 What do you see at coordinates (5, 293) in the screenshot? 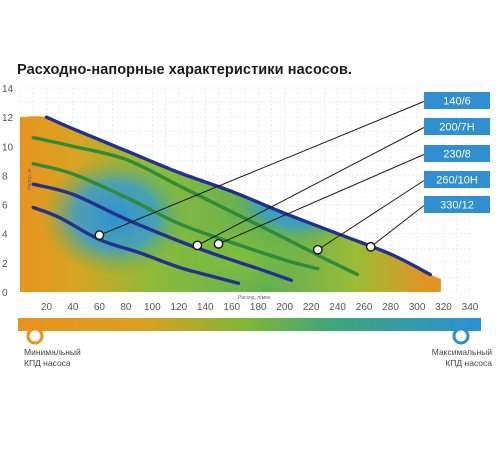
I see `y-tick-label: 0` at bounding box center [5, 293].